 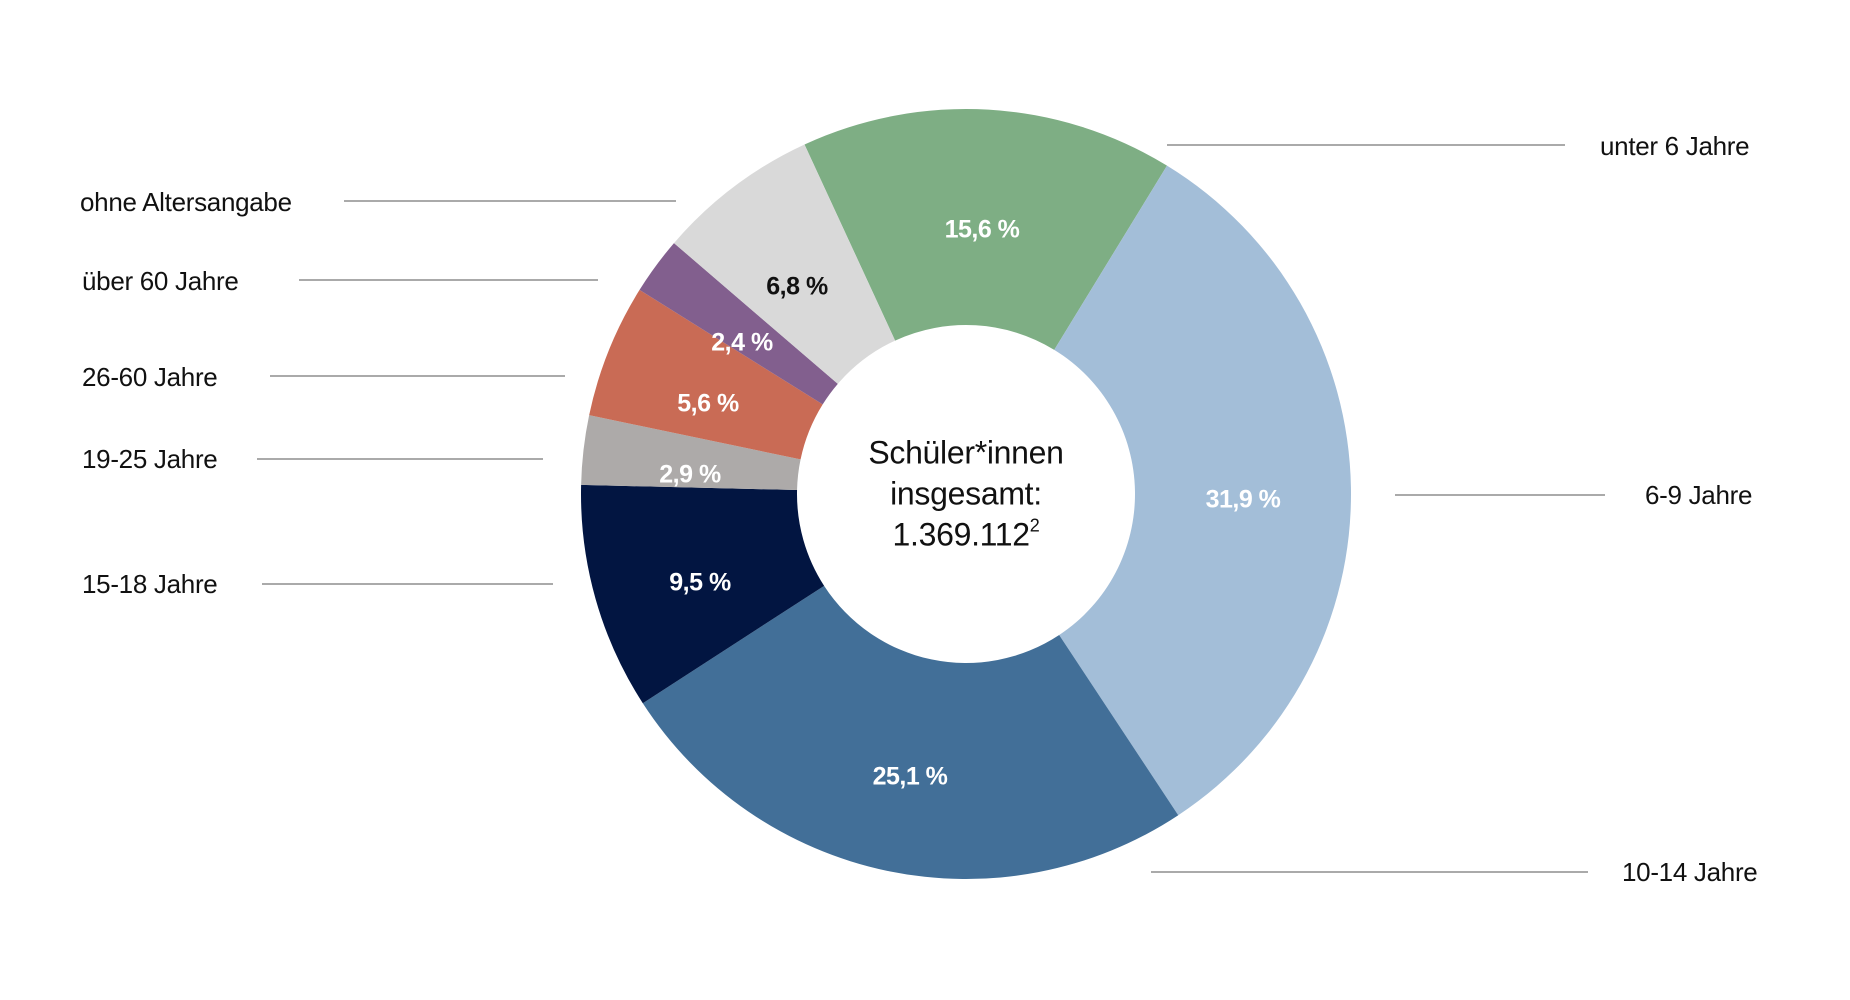 What do you see at coordinates (186, 202) in the screenshot?
I see `category-label: ohne Altersangabe` at bounding box center [186, 202].